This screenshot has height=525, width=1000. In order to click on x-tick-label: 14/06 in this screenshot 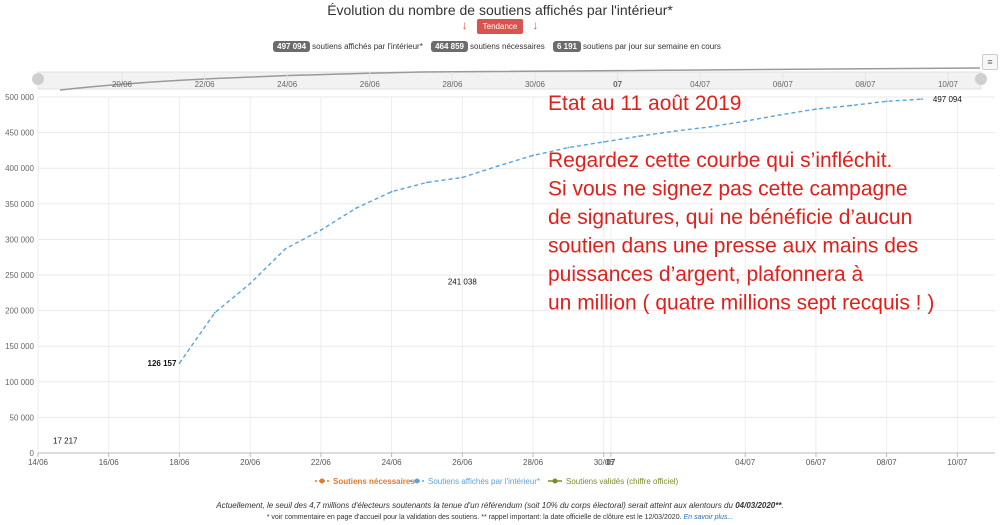, I will do `click(38, 462)`.